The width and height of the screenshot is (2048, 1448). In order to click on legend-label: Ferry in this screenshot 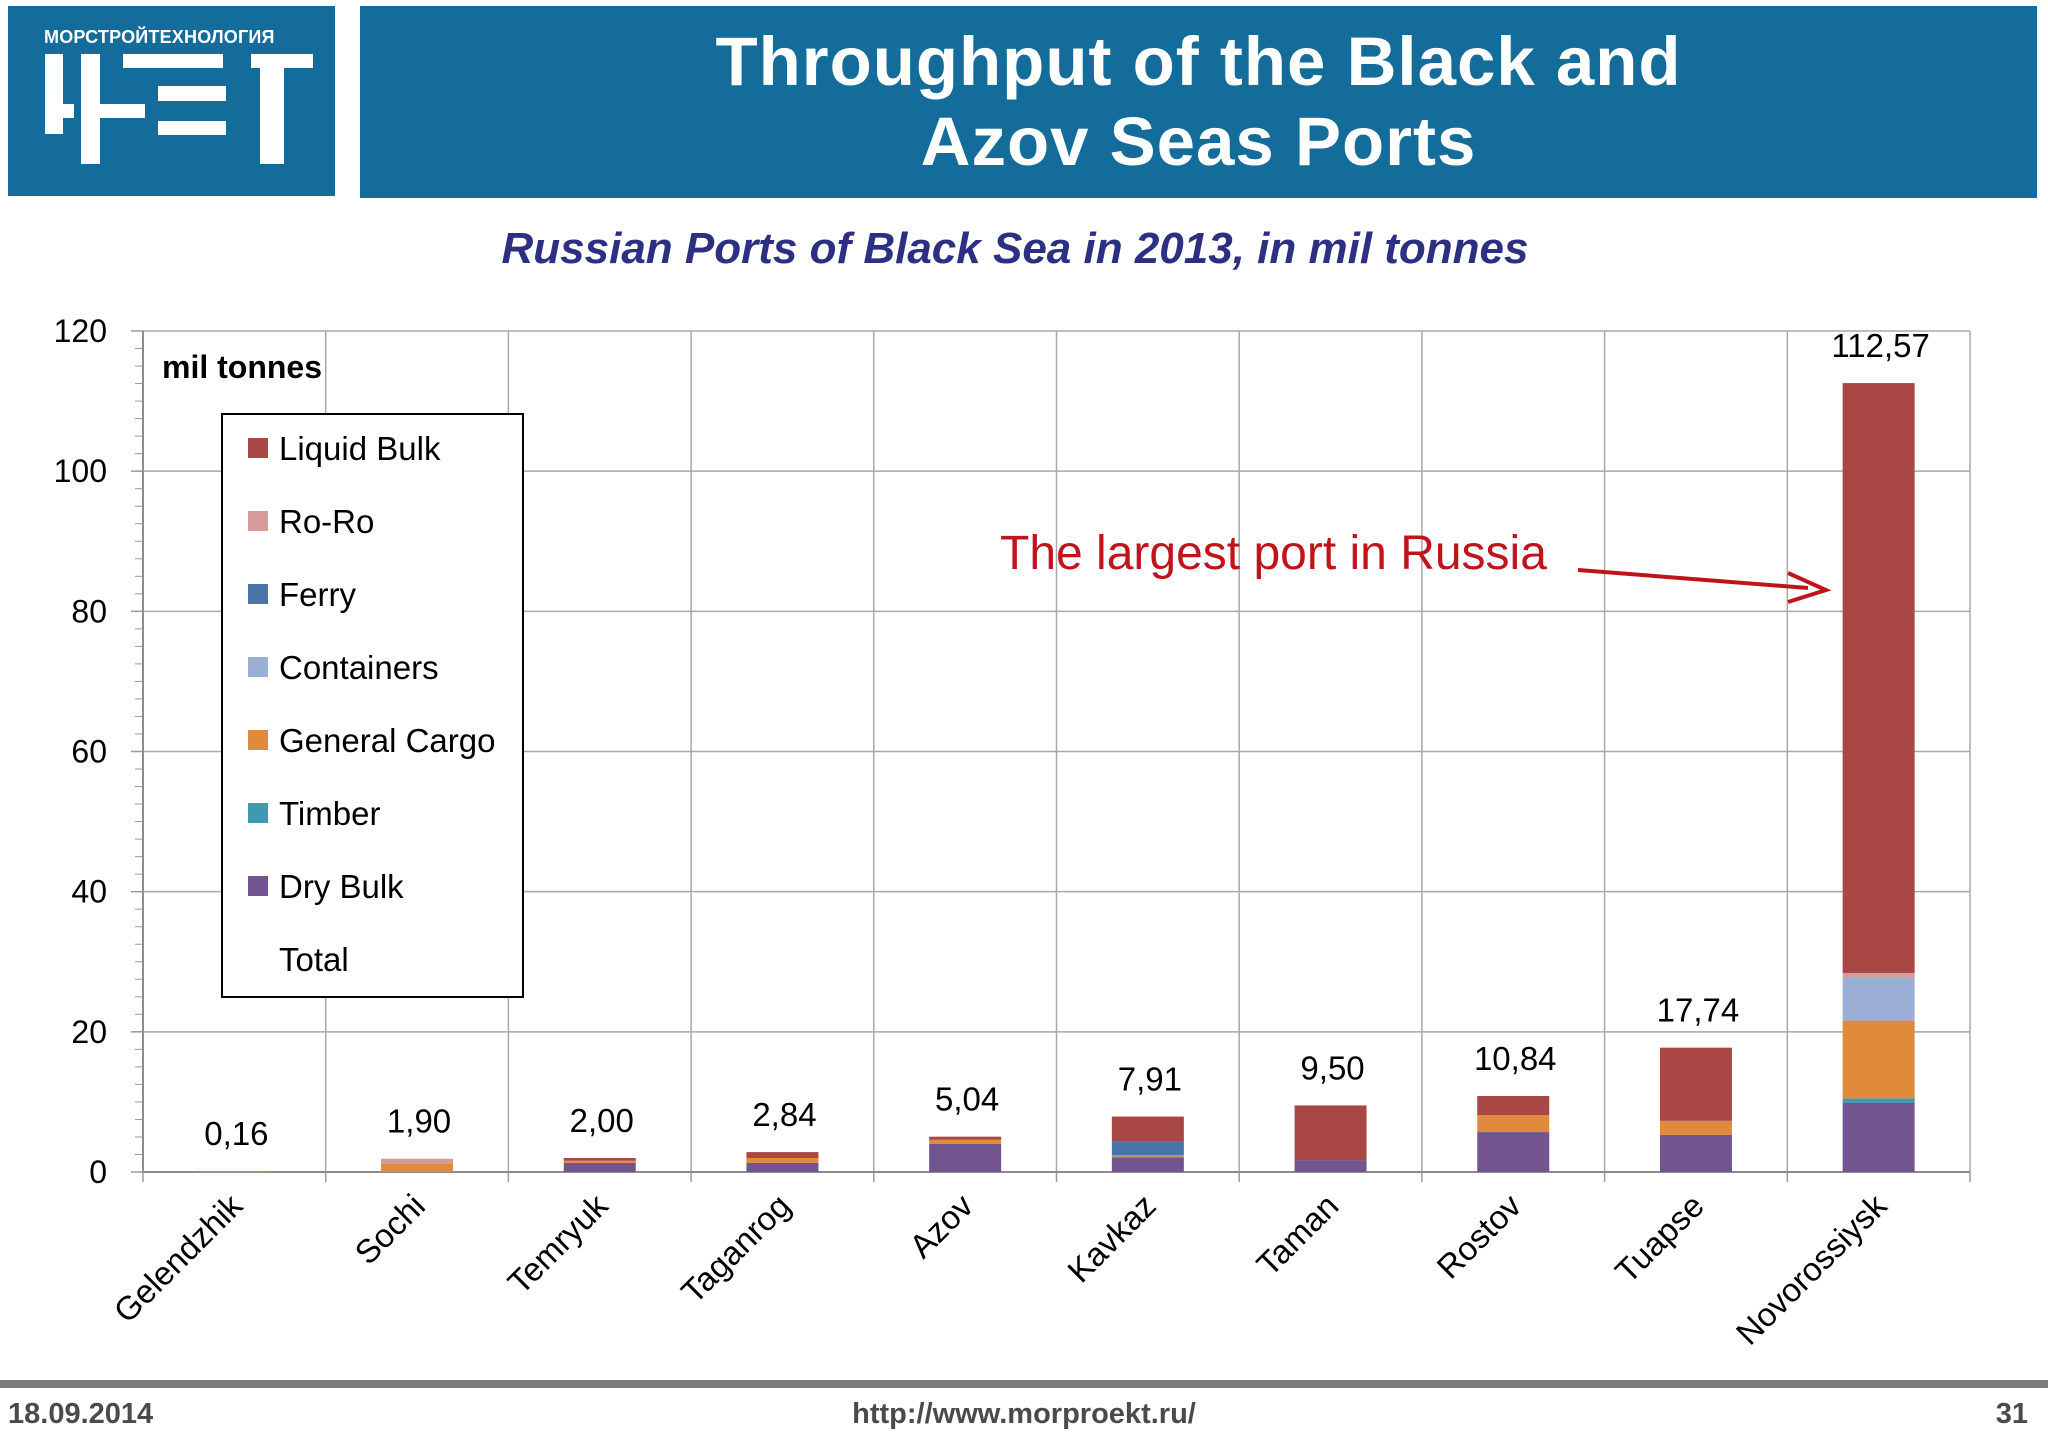, I will do `click(317, 594)`.